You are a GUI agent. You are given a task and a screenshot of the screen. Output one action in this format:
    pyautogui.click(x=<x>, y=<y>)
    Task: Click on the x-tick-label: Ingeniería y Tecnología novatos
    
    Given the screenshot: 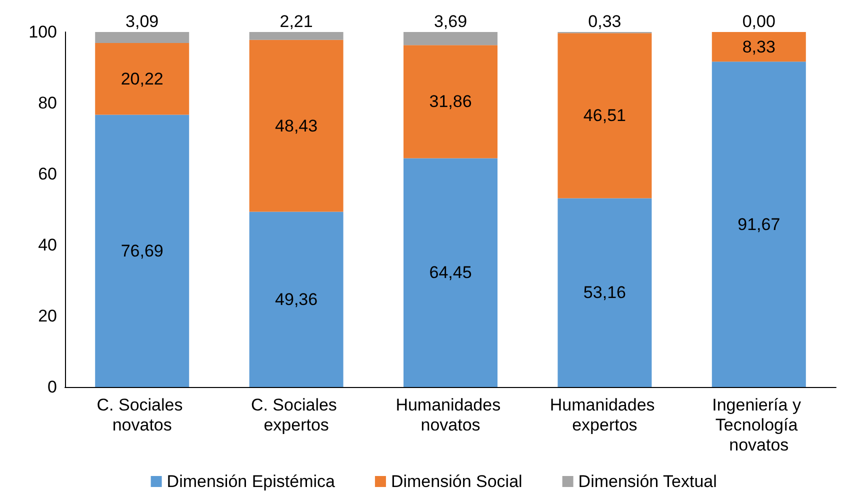 What is the action you would take?
    pyautogui.click(x=759, y=425)
    